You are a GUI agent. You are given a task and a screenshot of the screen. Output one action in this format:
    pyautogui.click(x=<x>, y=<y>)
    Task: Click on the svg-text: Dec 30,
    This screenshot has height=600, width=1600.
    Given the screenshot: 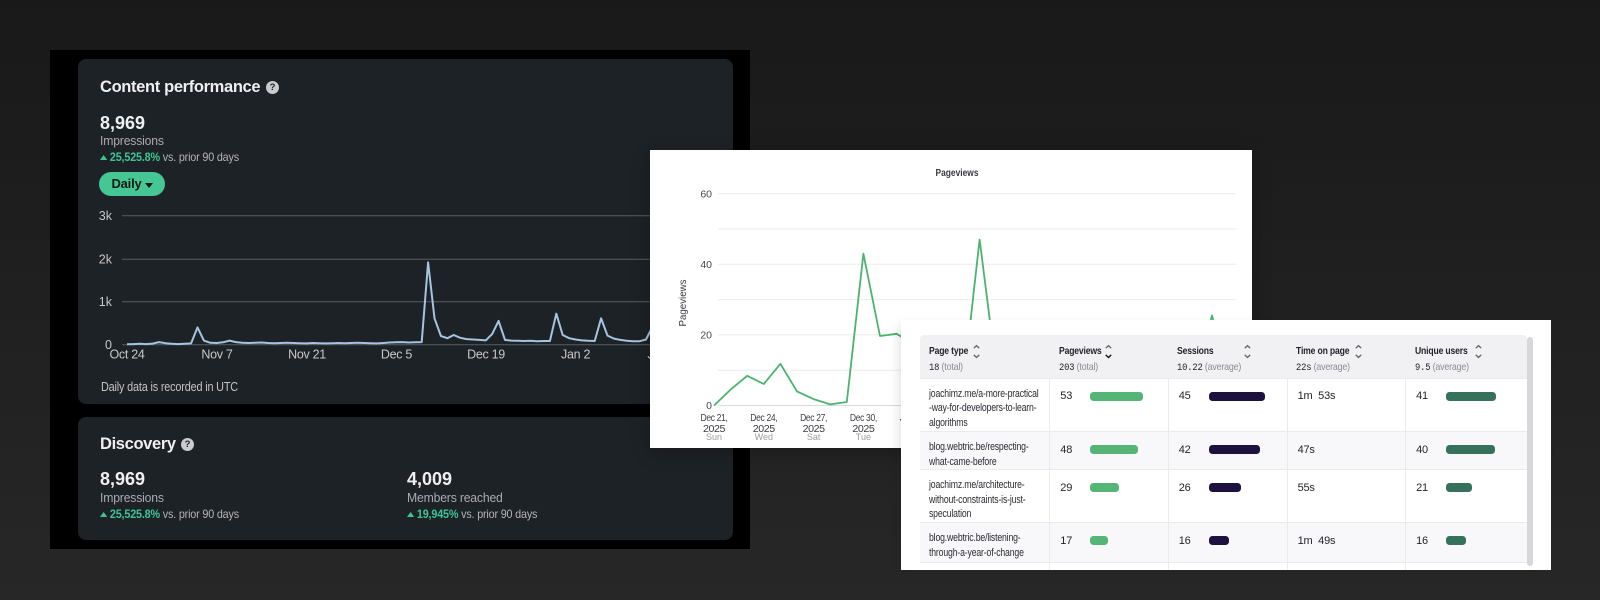 What is the action you would take?
    pyautogui.click(x=863, y=418)
    